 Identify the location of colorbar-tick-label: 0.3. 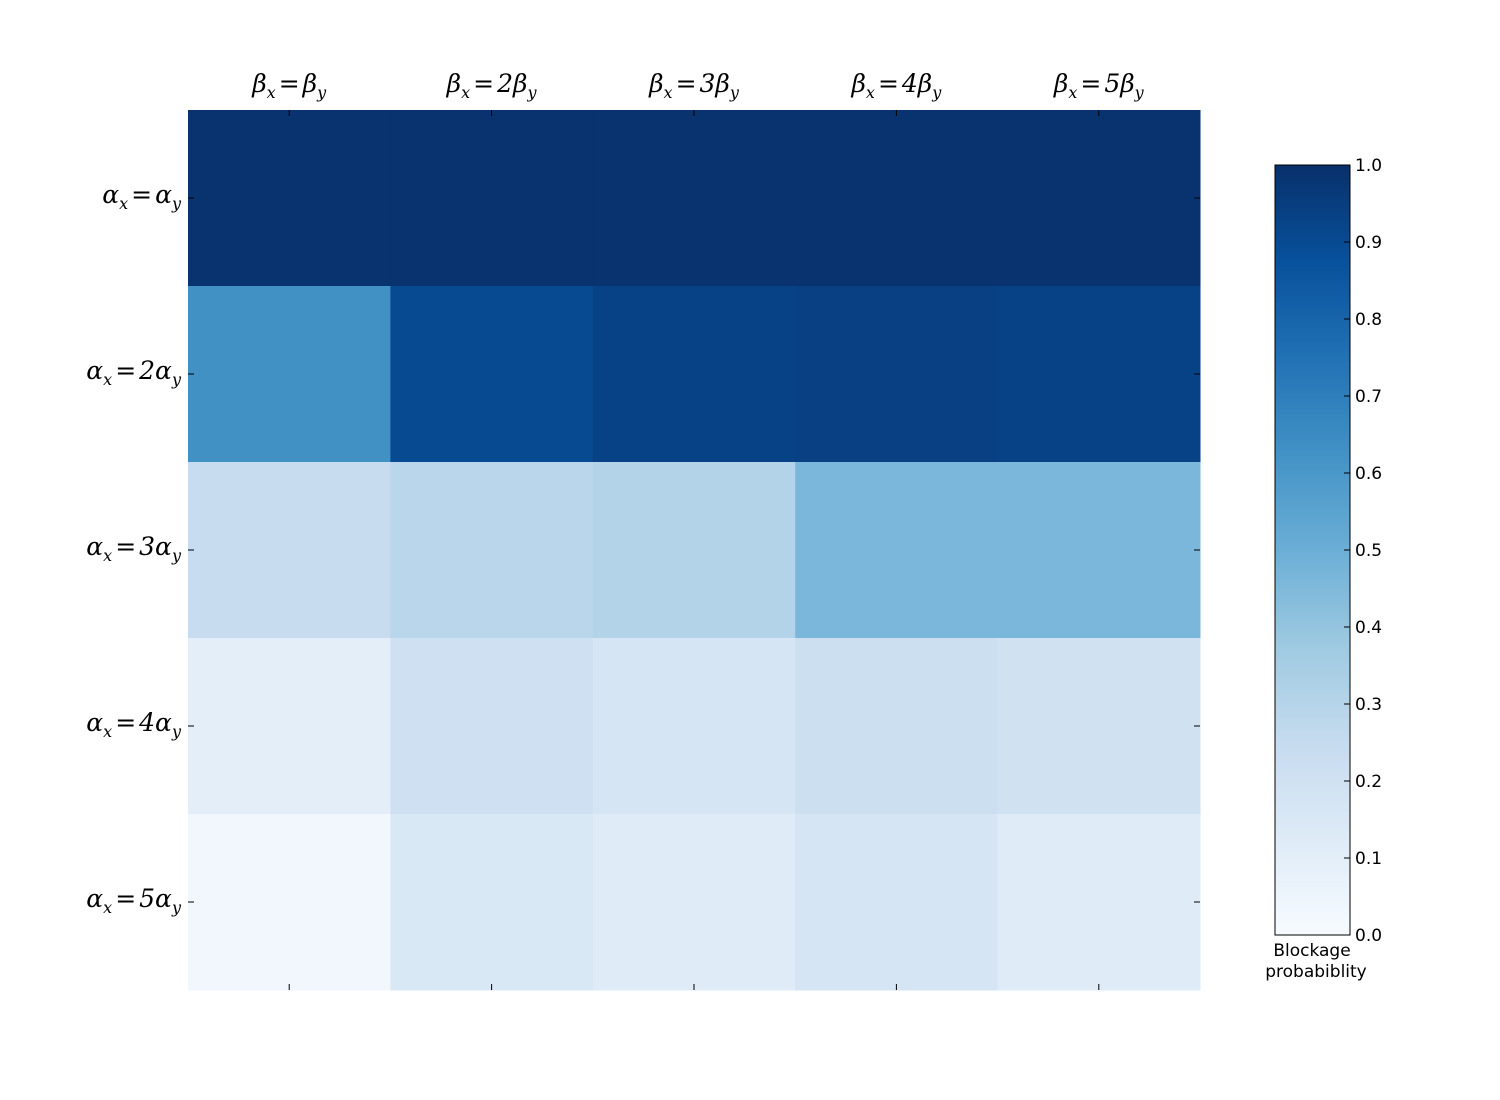
(1368, 705).